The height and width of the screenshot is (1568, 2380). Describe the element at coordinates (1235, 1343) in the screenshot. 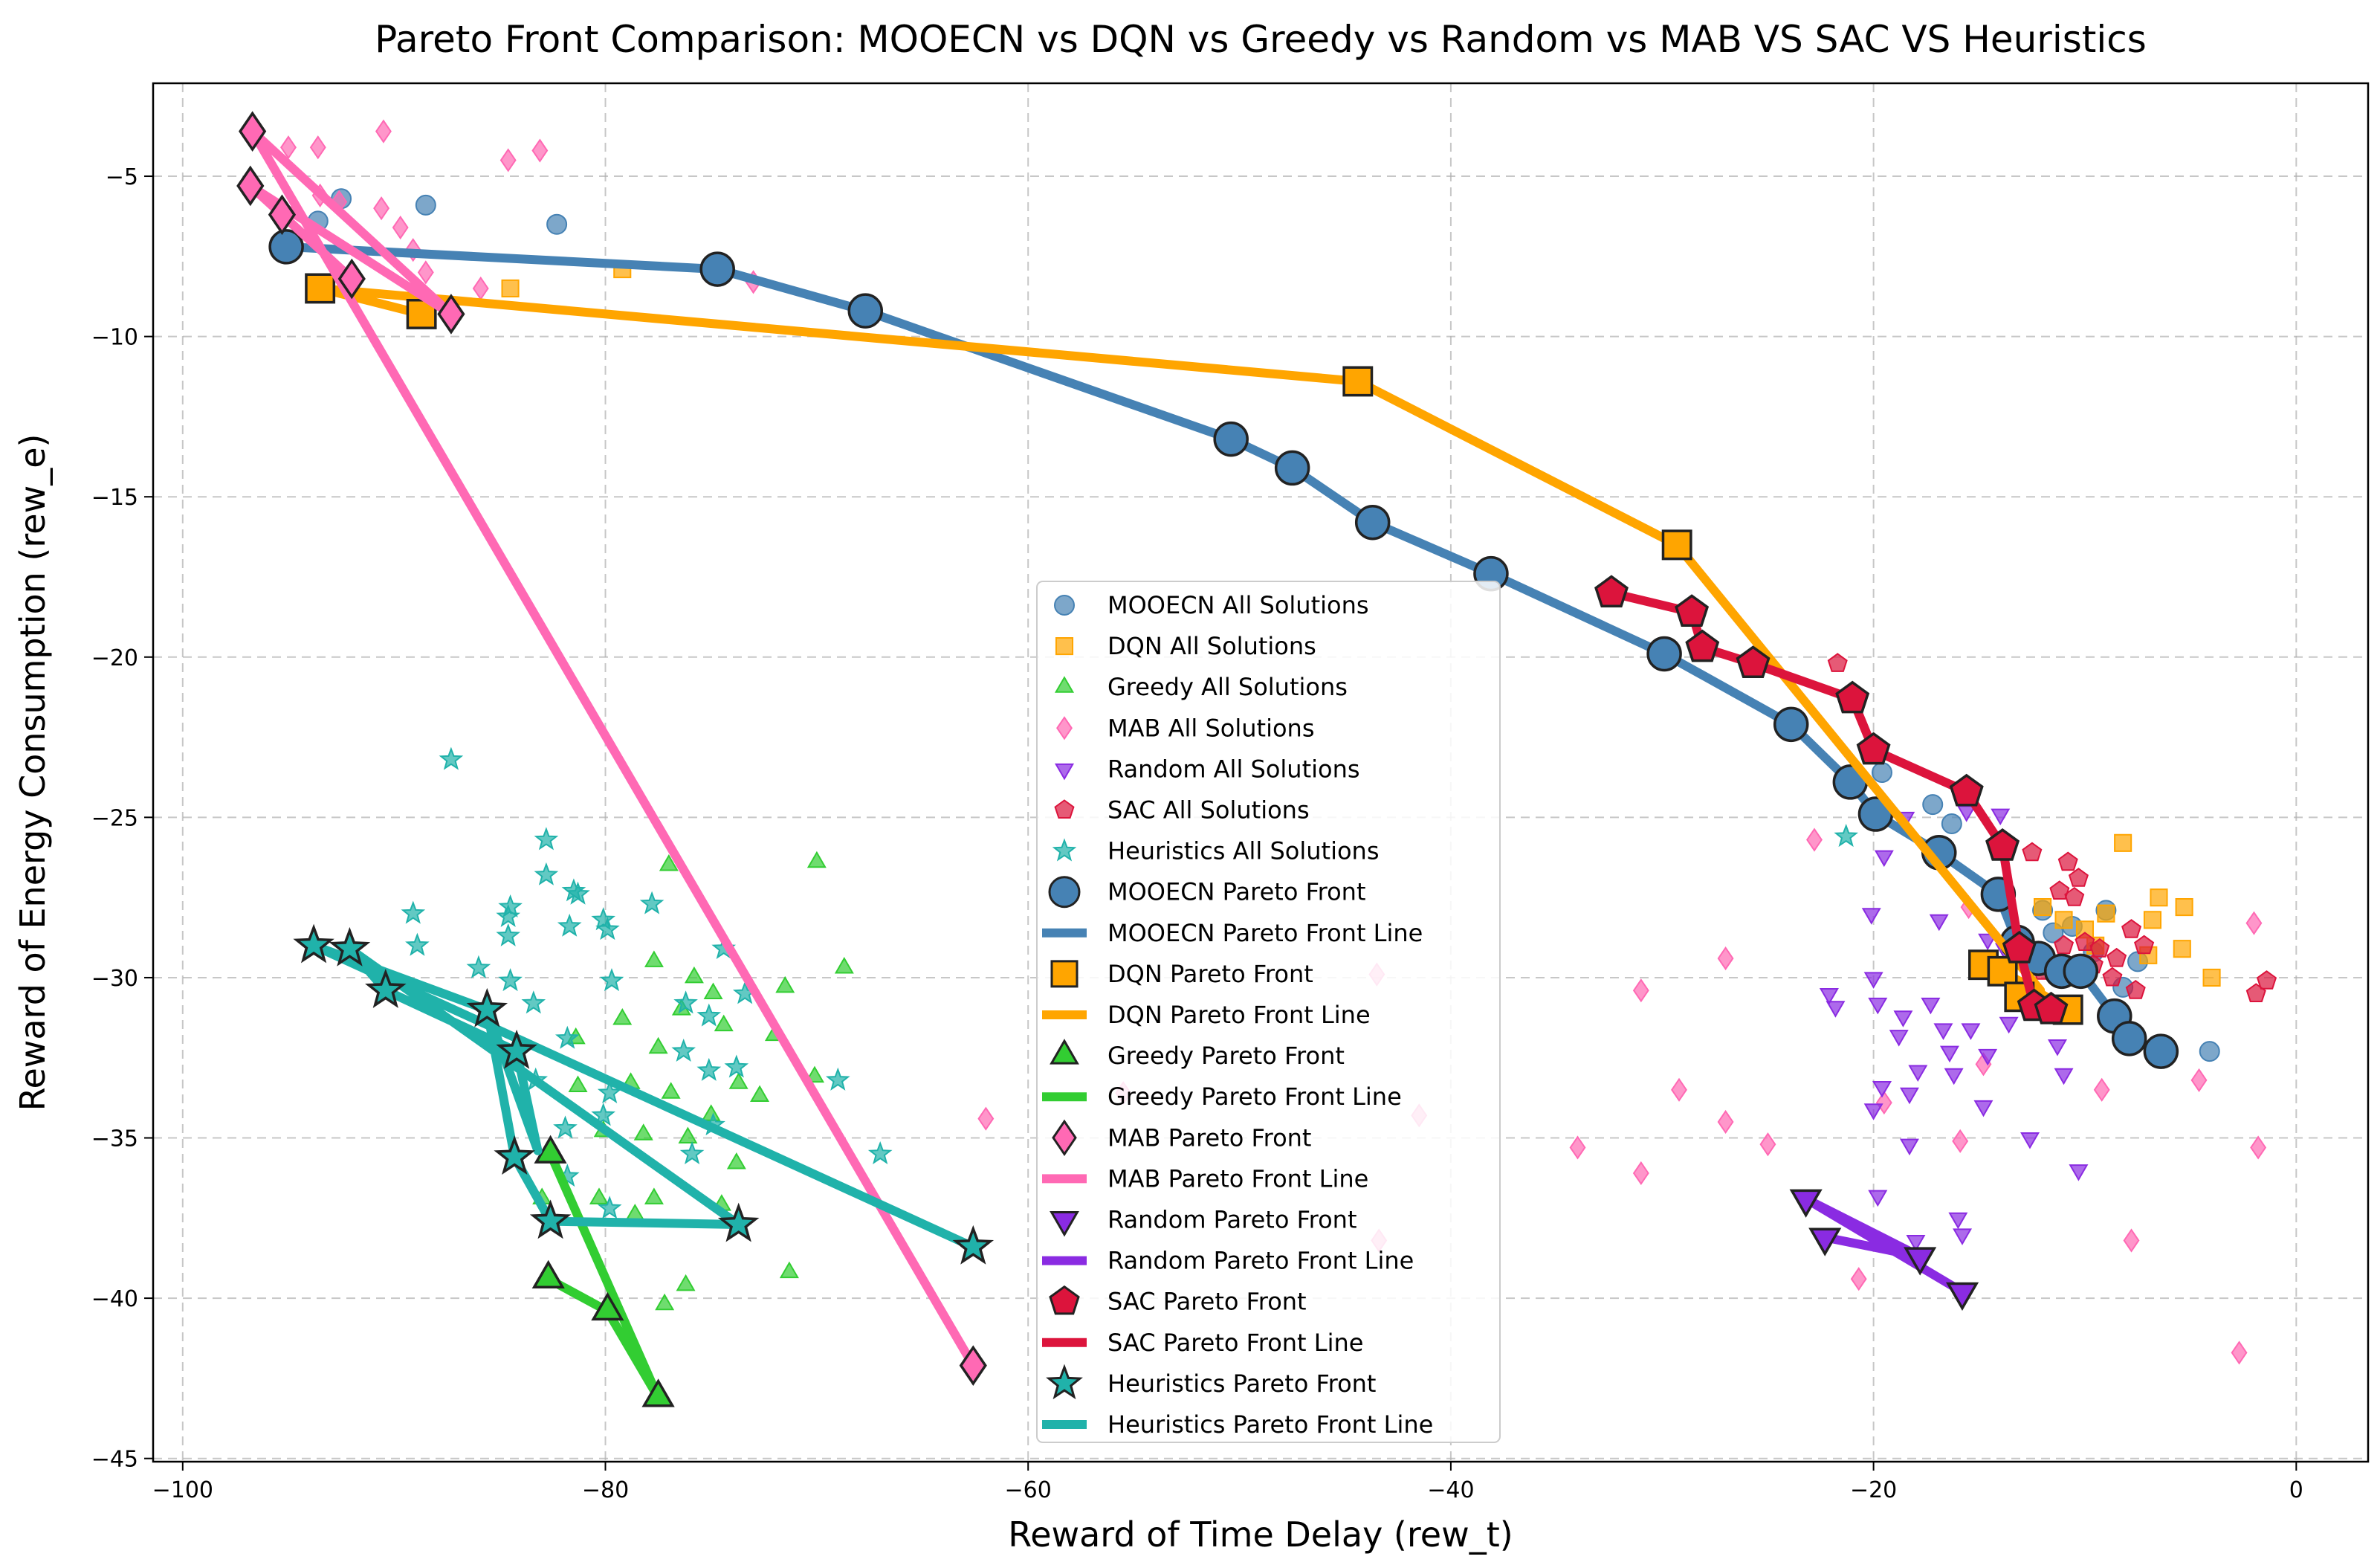

I see `legend-label: SAC Pareto Front Line` at that location.